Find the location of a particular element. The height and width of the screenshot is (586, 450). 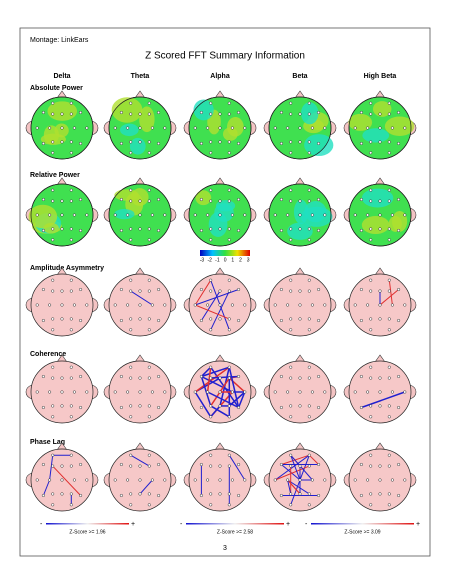

color-scale-tick: 0 is located at coordinates (225, 260).